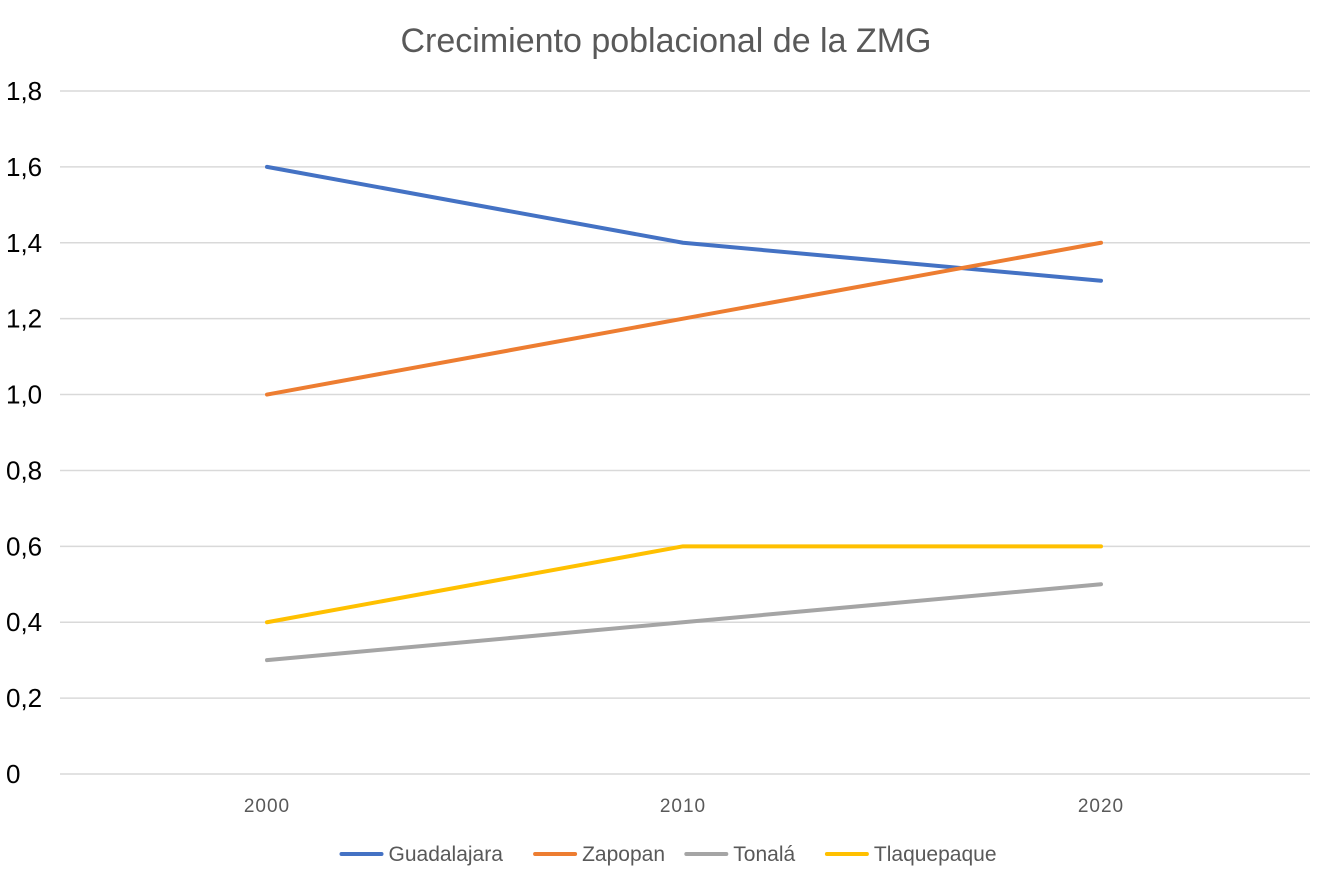  Describe the element at coordinates (267, 806) in the screenshot. I see `x-tick-label: 2000` at that location.